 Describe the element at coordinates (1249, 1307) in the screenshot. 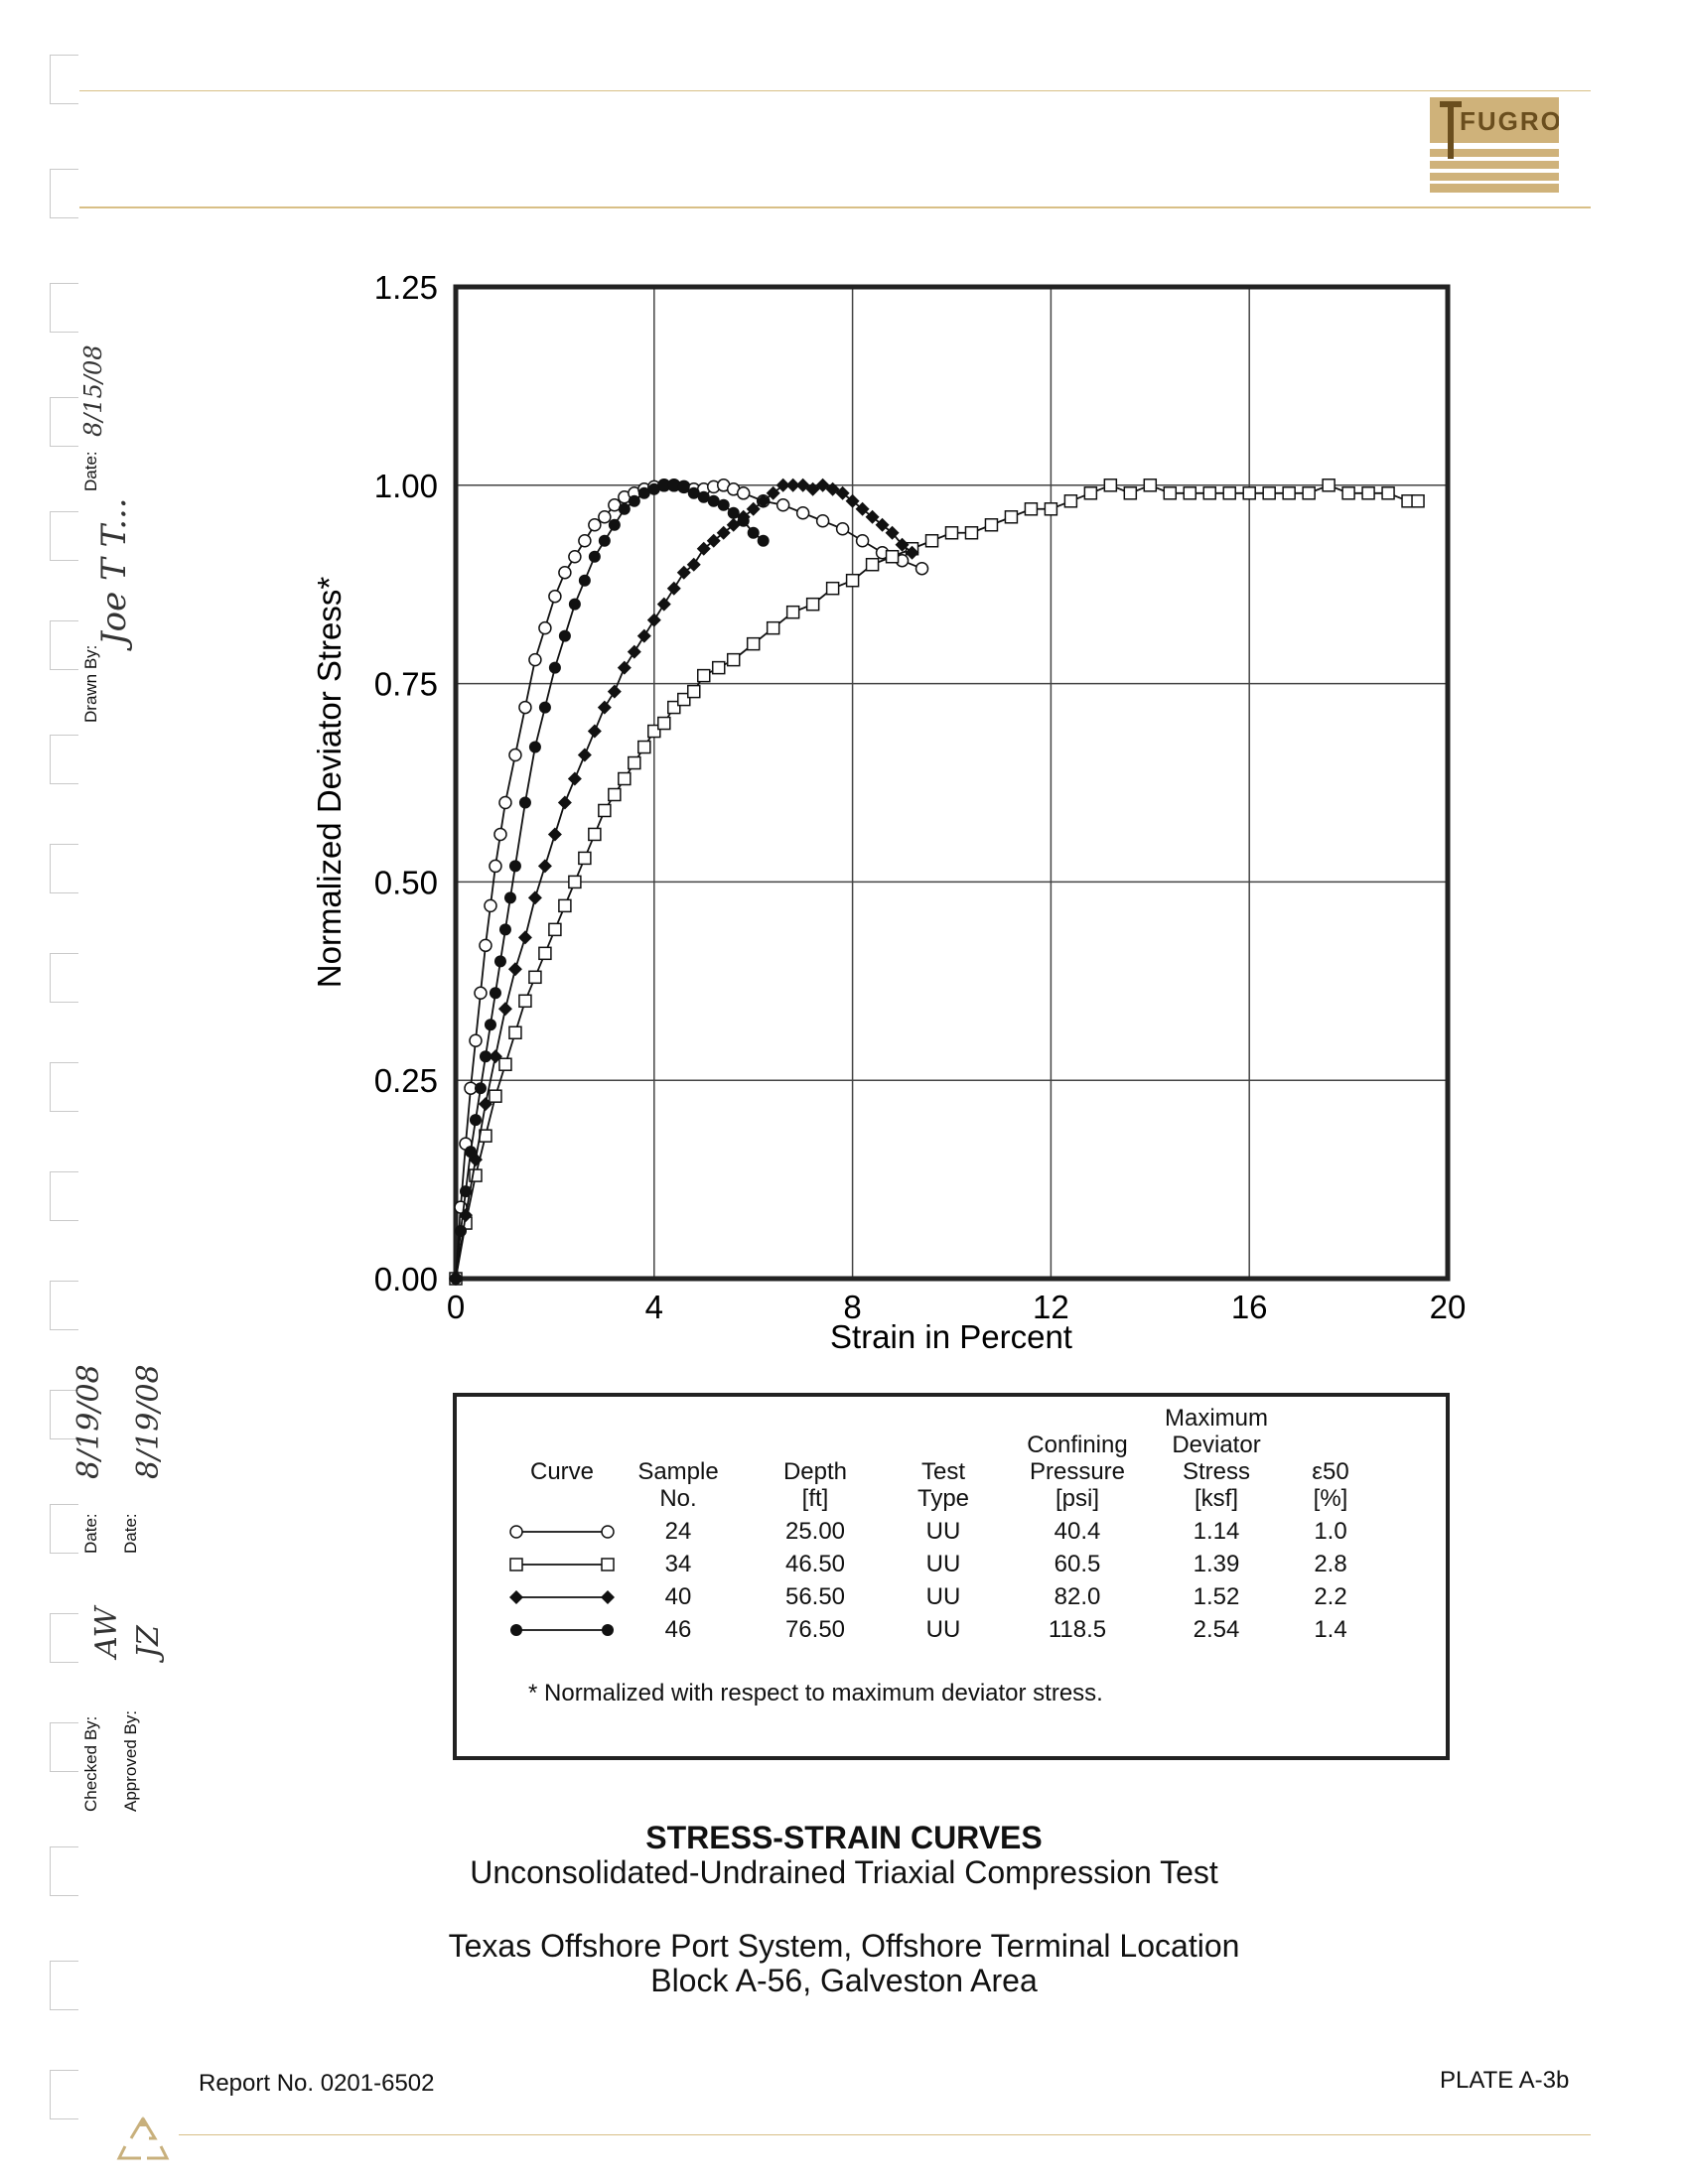

I see `x-tick-label: 16` at that location.